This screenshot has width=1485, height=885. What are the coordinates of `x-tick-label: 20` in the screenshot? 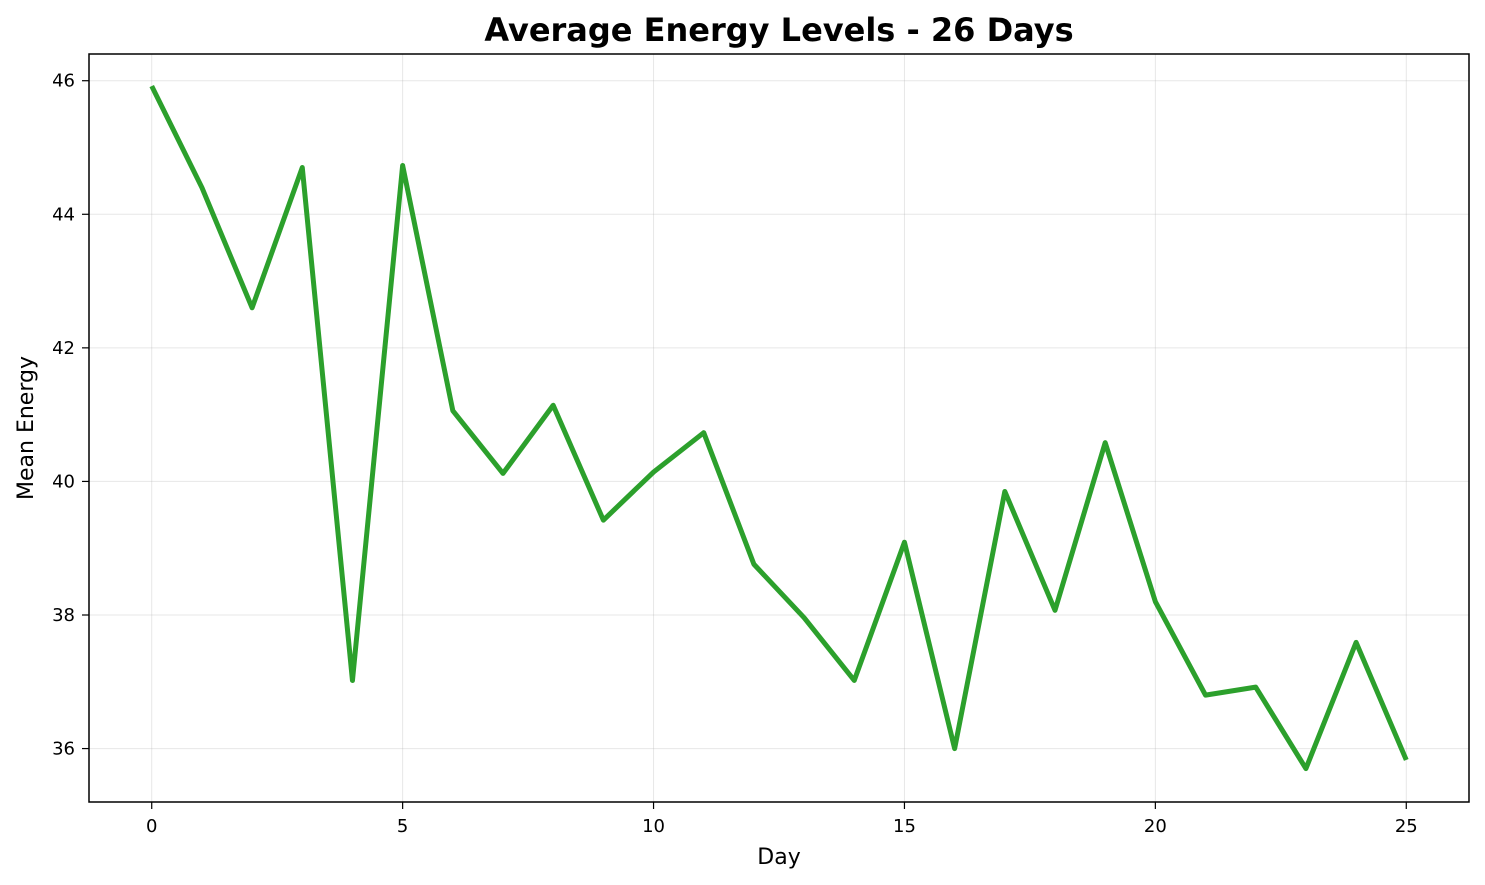 It's located at (1155, 826).